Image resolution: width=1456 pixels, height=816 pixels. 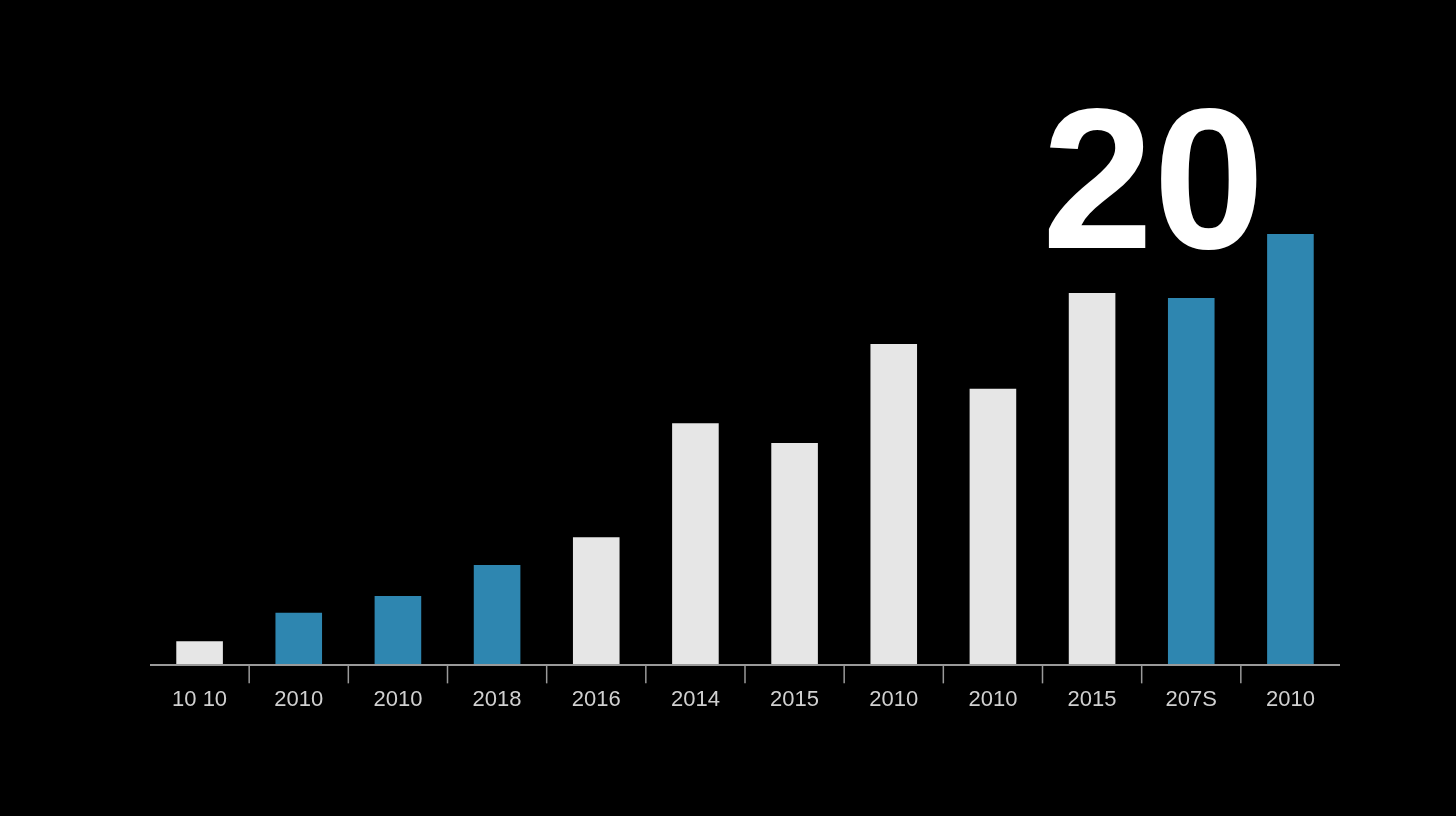 What do you see at coordinates (200, 699) in the screenshot?
I see `x-tick-label: 10 10` at bounding box center [200, 699].